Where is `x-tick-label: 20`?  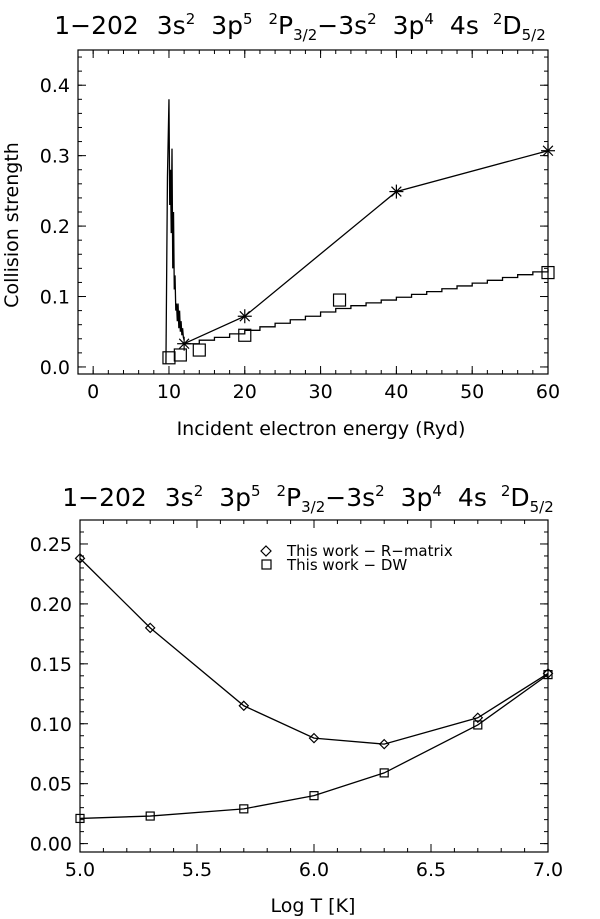 x-tick-label: 20 is located at coordinates (245, 392).